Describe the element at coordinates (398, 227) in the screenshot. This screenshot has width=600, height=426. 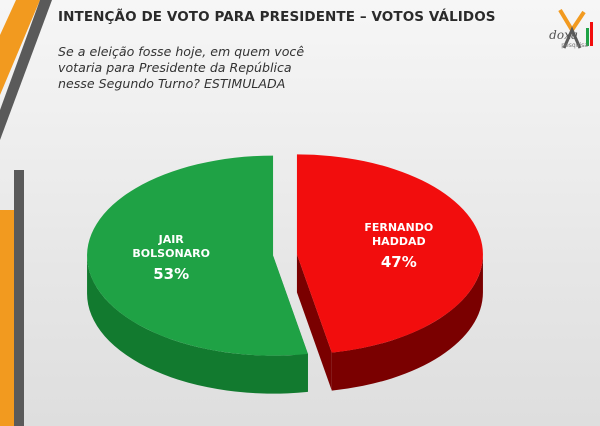
I see `slice-name-label: FERNANDO` at that location.